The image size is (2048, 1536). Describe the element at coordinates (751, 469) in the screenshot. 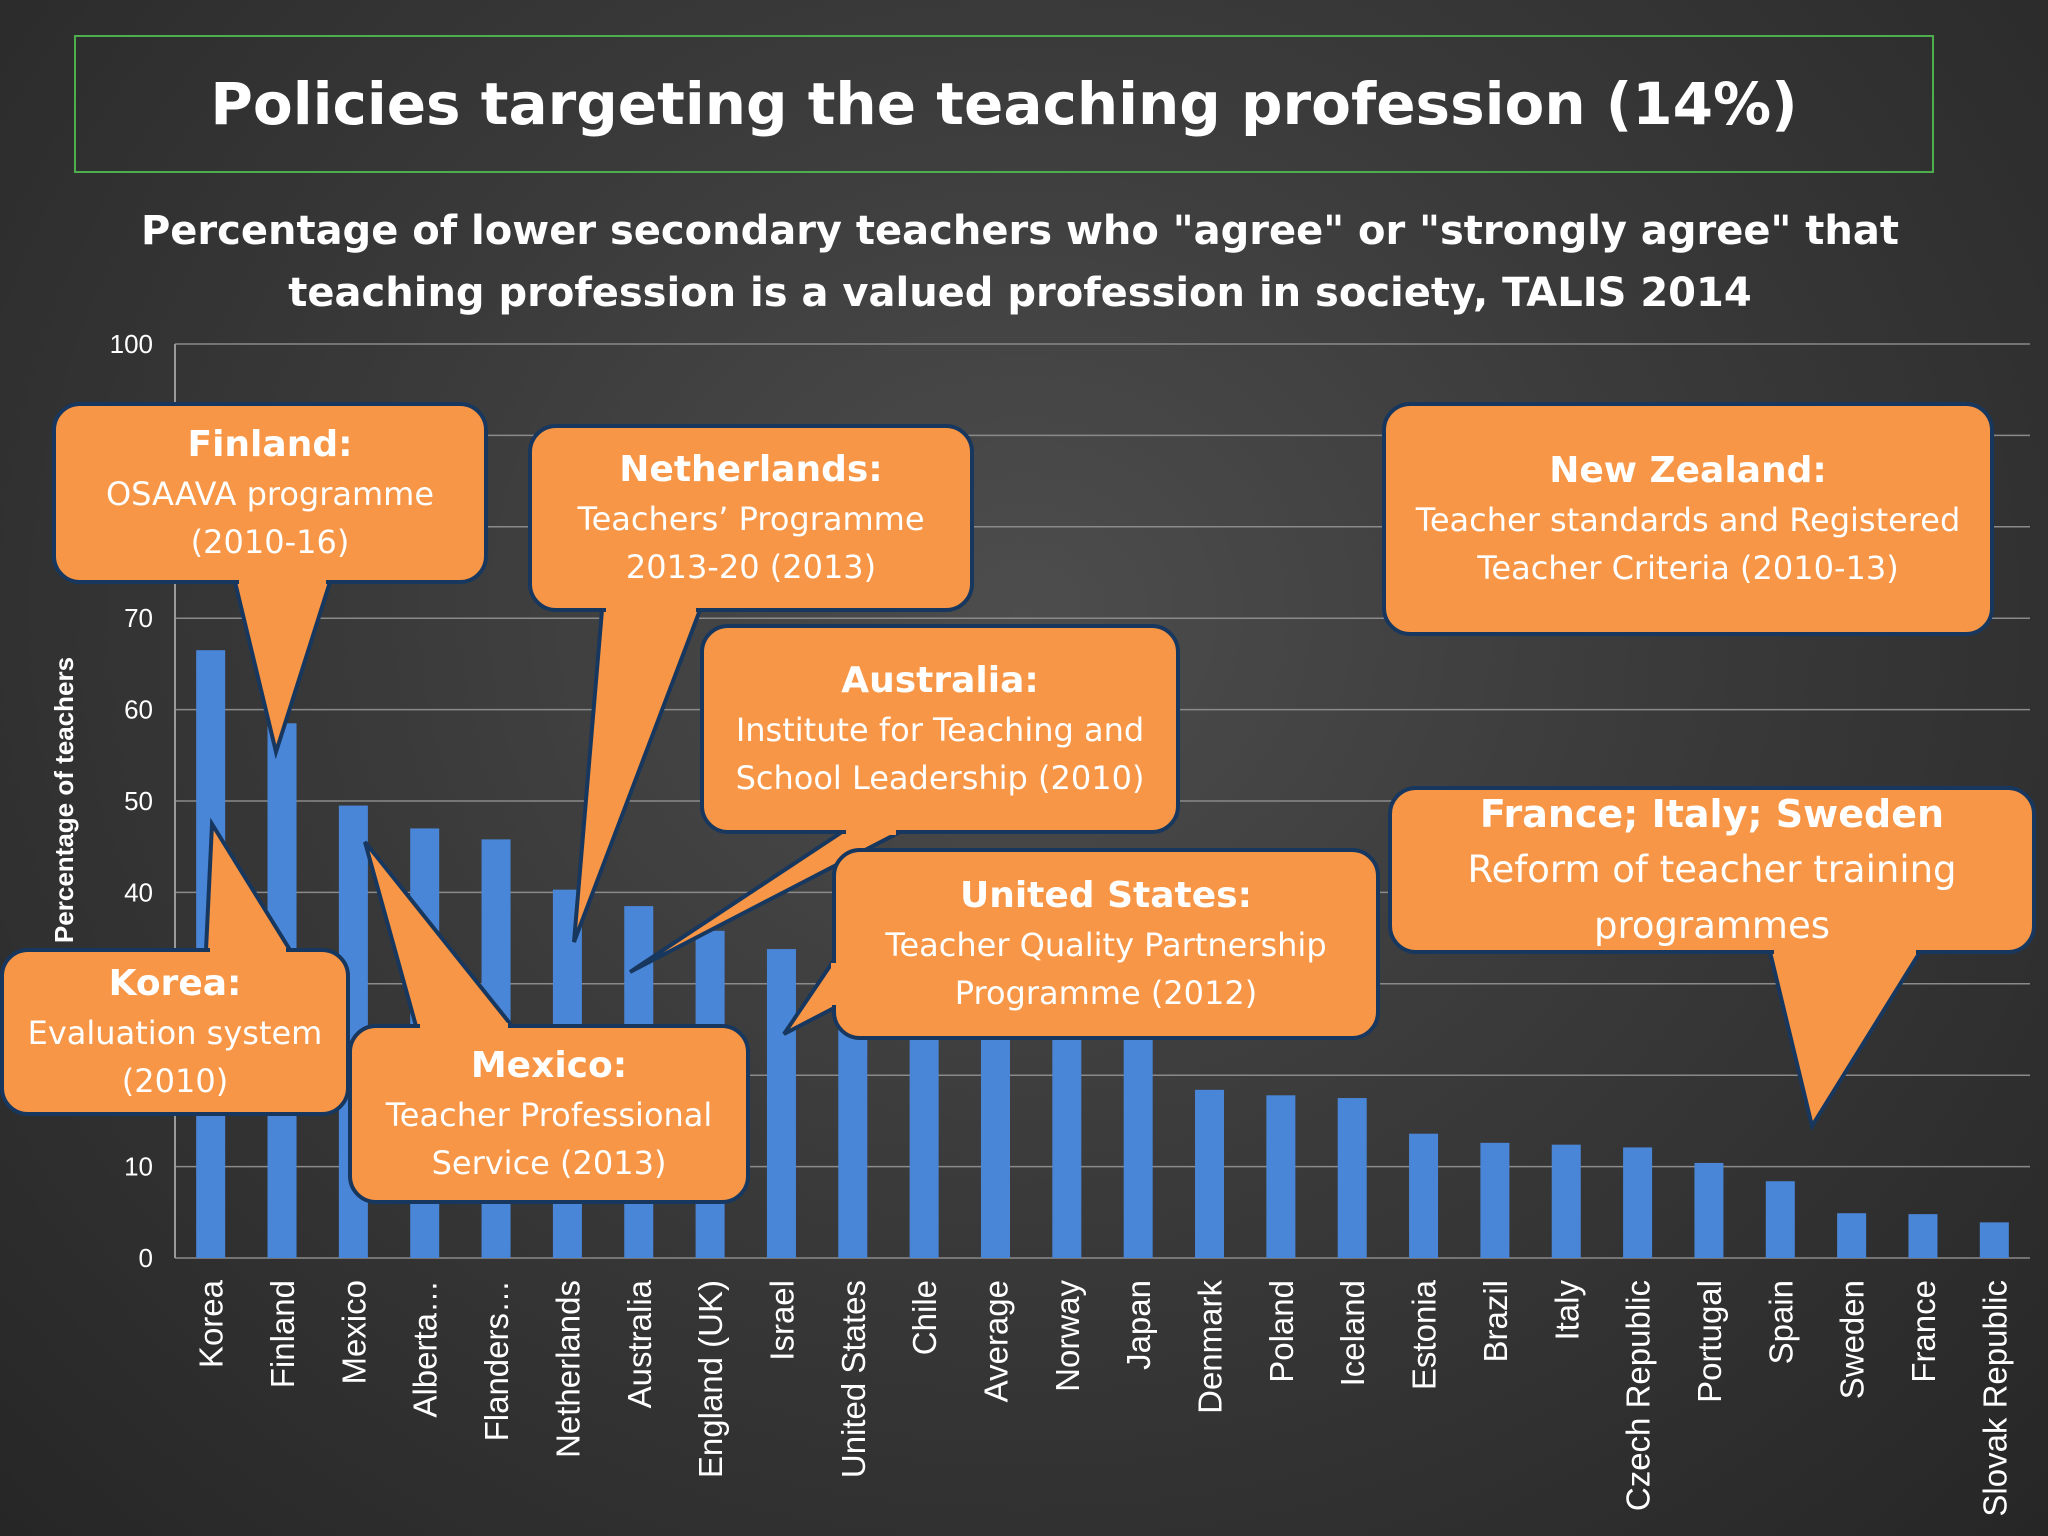

I see `callout-title: Netherlands:` at that location.